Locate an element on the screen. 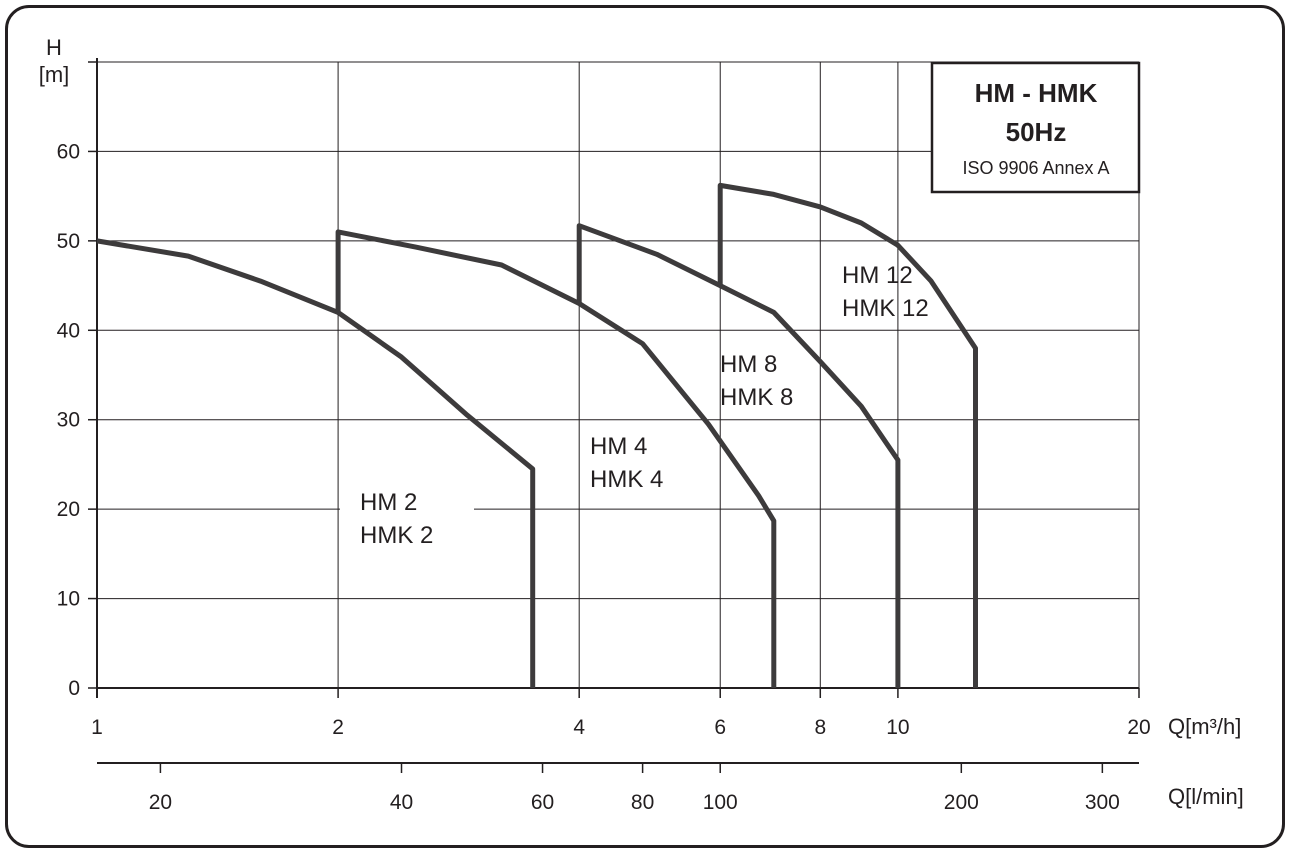 The width and height of the screenshot is (1292, 855). curve-label-name2: HMK 4 is located at coordinates (626, 479).